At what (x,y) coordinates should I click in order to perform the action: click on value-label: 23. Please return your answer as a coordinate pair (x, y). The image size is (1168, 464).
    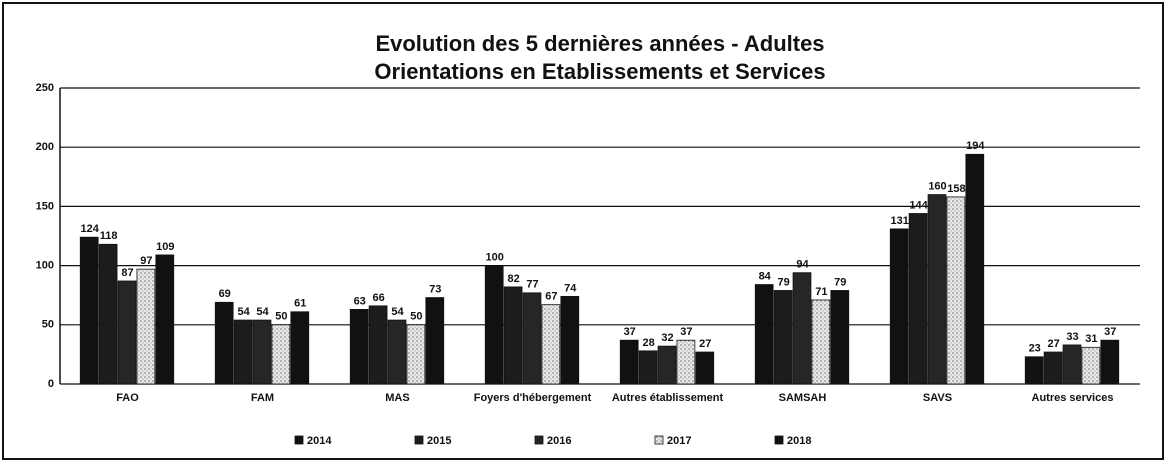
    Looking at the image, I should click on (1035, 349).